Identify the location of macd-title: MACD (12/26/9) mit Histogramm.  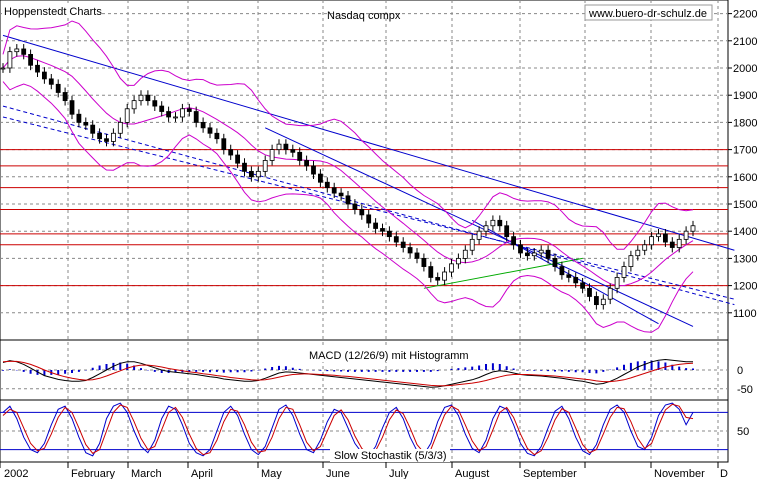
(389, 356).